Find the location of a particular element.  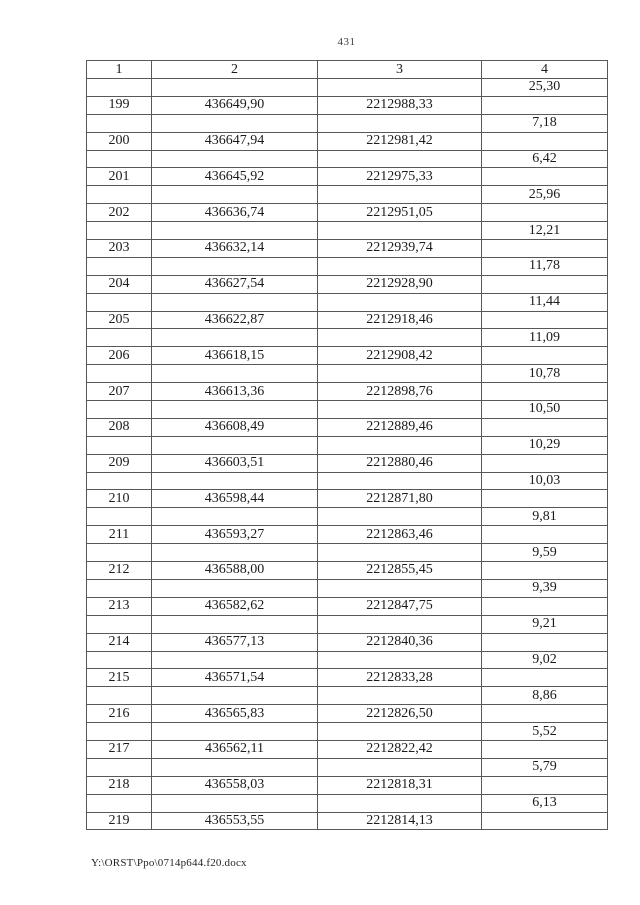

table-cell: 208 is located at coordinates (119, 427).